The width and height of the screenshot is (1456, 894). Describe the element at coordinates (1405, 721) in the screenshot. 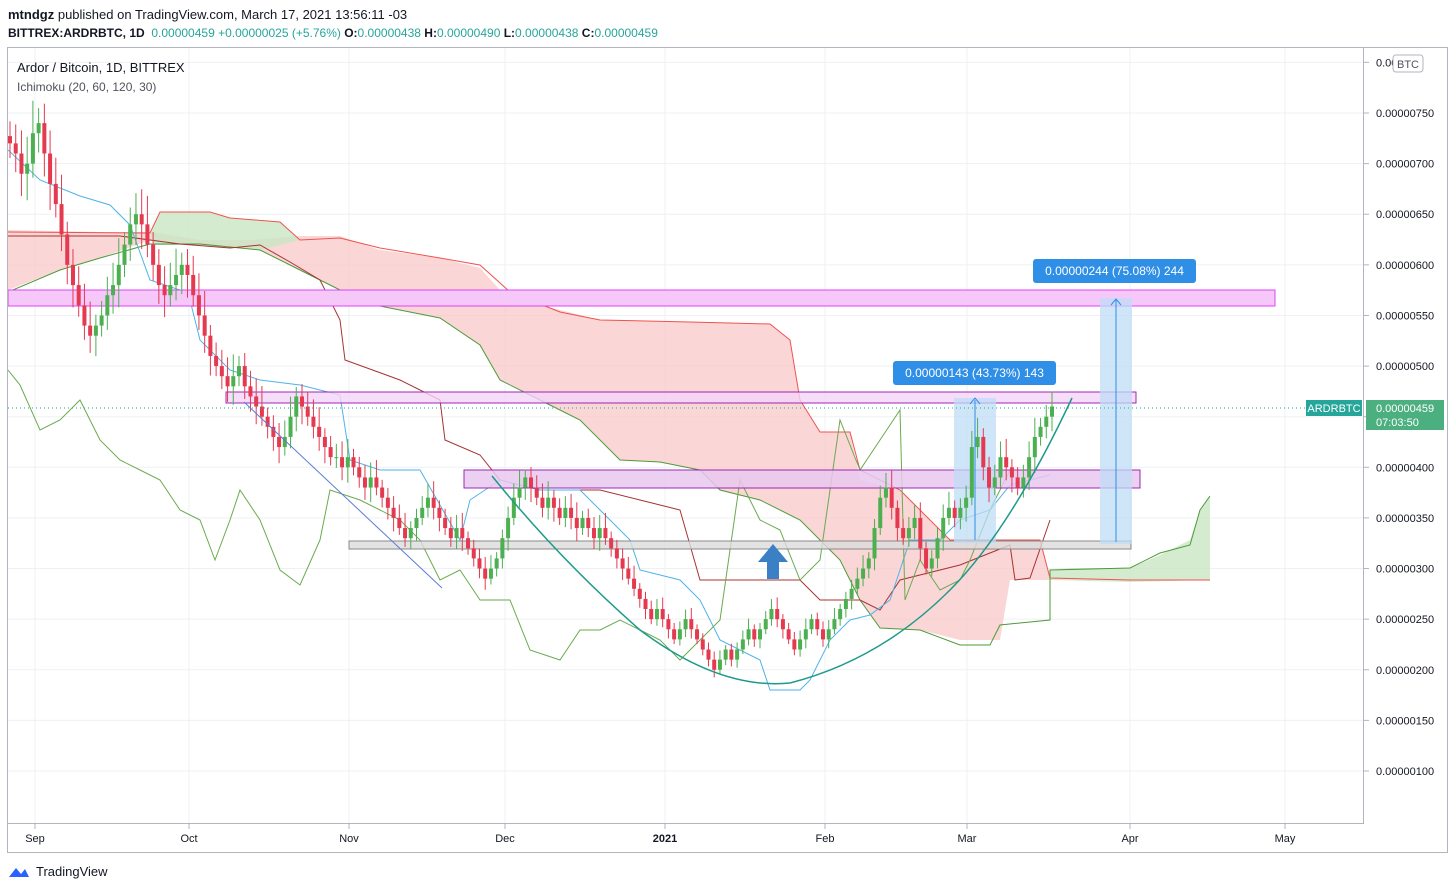

I see `y-tick-label: 0.00000150` at that location.